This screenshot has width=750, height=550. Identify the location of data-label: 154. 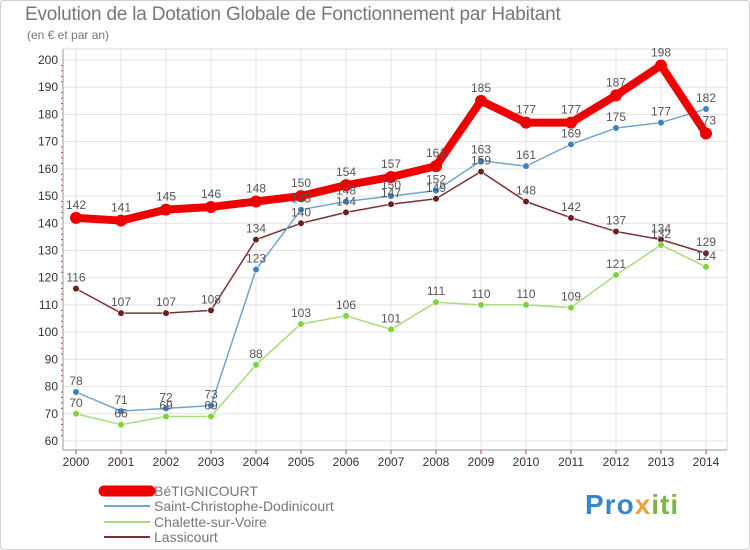
(346, 172).